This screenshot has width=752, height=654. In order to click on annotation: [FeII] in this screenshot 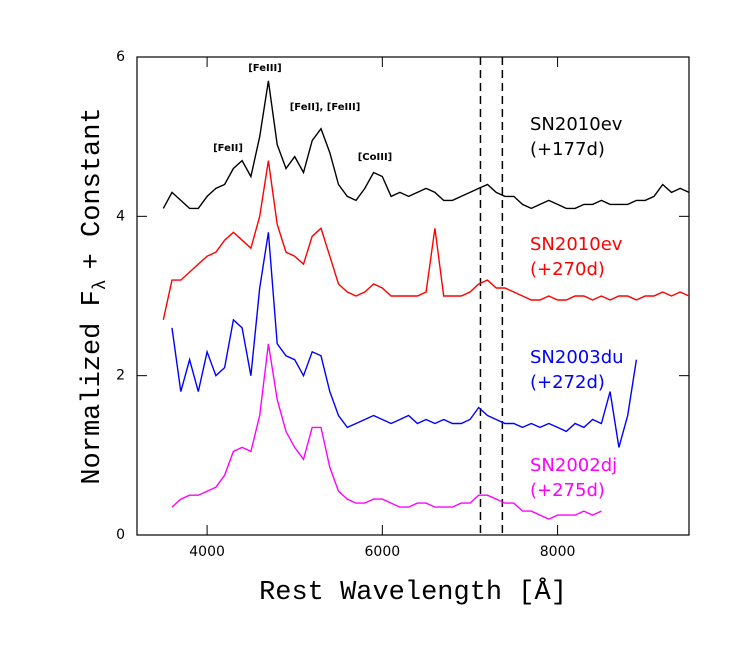, I will do `click(228, 148)`.